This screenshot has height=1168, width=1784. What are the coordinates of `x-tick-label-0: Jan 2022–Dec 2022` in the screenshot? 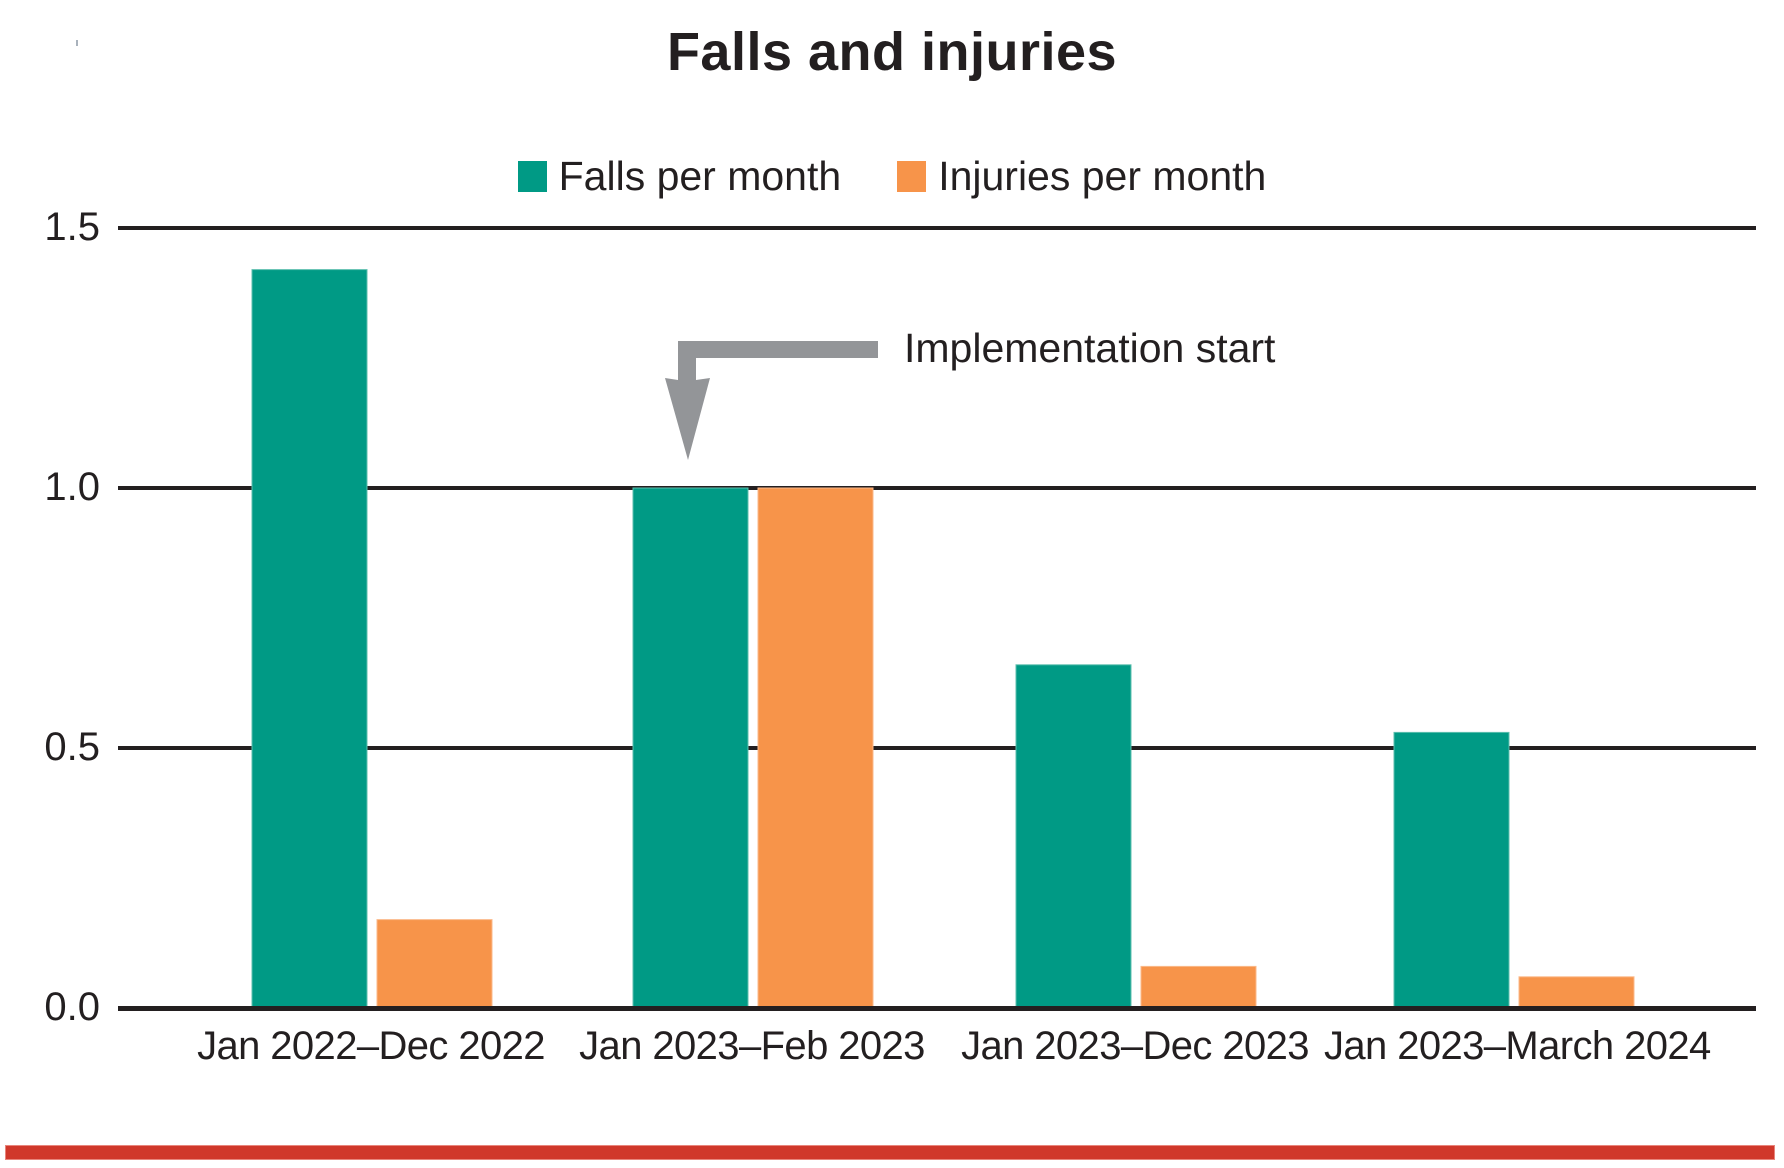 It's located at (371, 1046).